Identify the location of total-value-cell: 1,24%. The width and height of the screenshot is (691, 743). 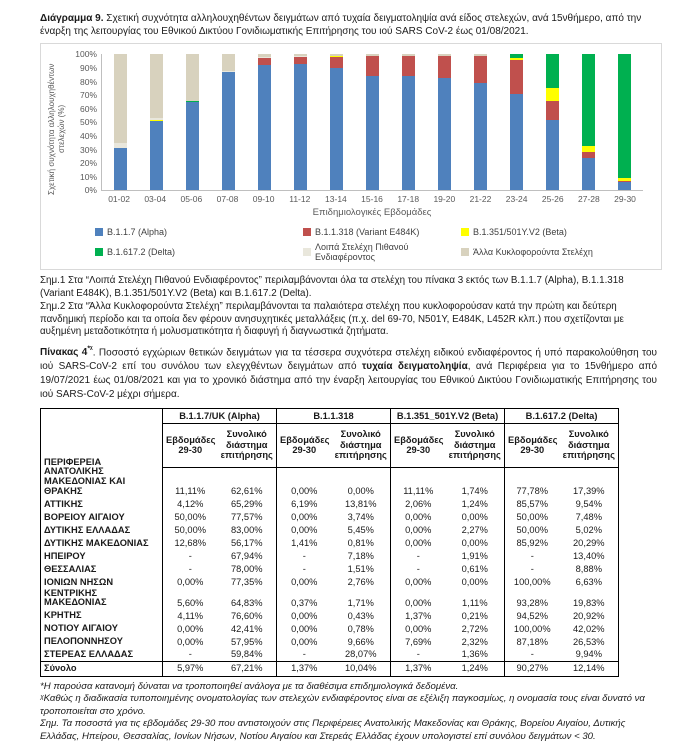
(475, 668).